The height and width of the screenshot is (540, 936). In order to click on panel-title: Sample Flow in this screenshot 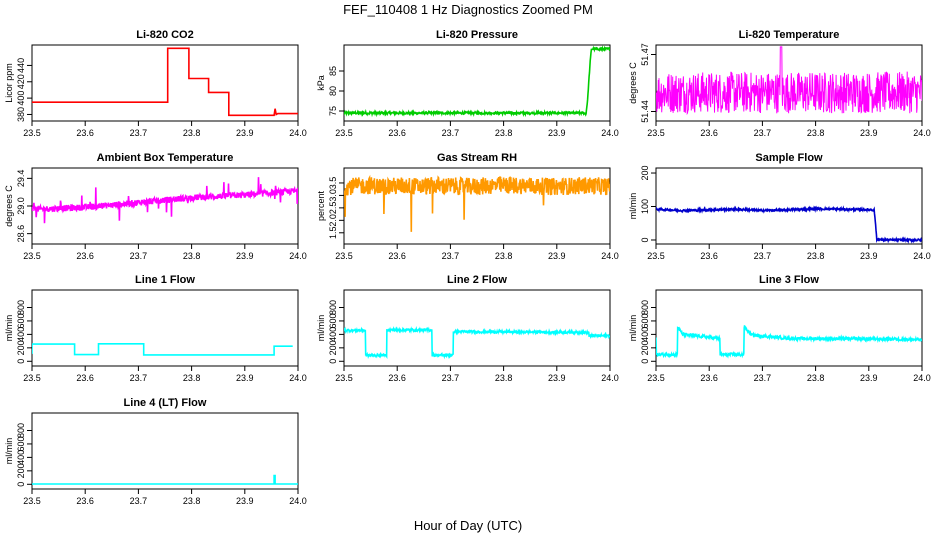, I will do `click(789, 158)`.